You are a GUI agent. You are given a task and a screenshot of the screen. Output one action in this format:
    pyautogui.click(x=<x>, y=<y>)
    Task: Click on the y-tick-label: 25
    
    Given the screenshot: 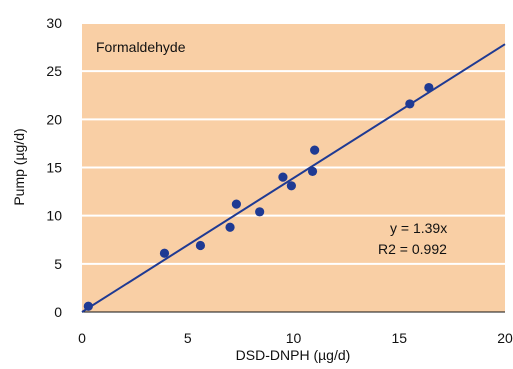 What is the action you would take?
    pyautogui.click(x=54, y=71)
    